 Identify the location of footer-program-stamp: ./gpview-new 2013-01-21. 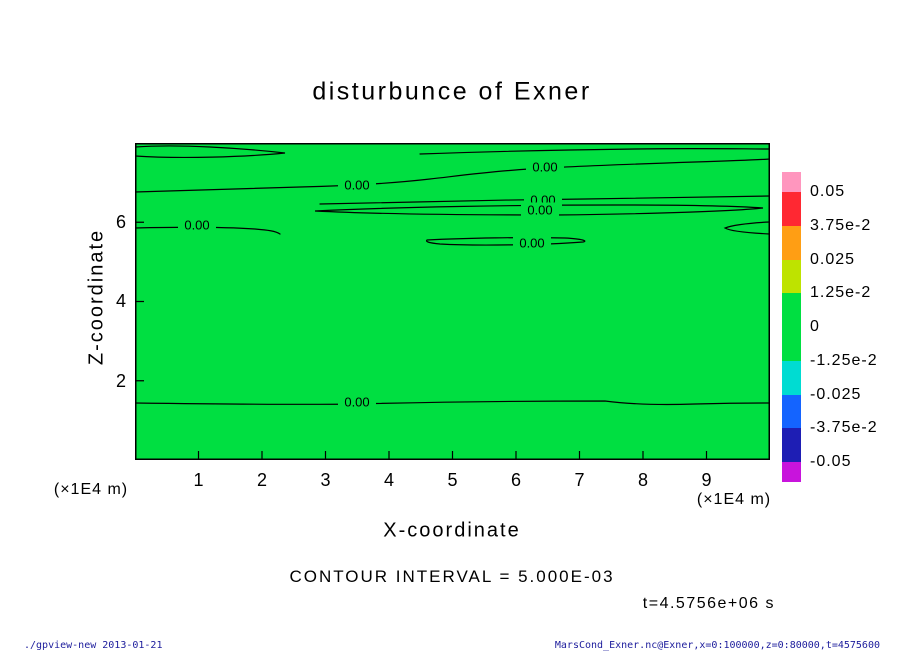
(93, 645).